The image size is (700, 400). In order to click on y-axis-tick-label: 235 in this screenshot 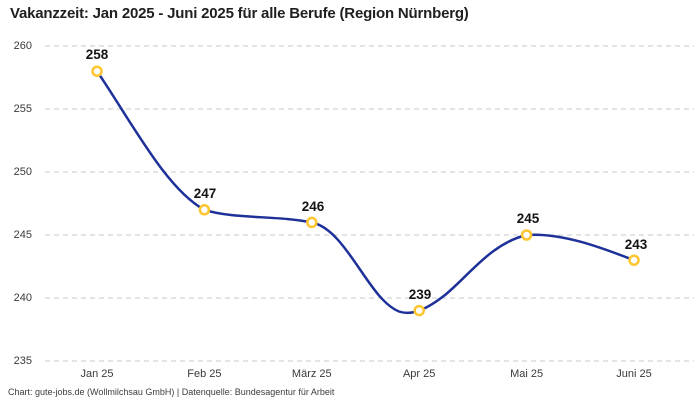, I will do `click(22, 361)`.